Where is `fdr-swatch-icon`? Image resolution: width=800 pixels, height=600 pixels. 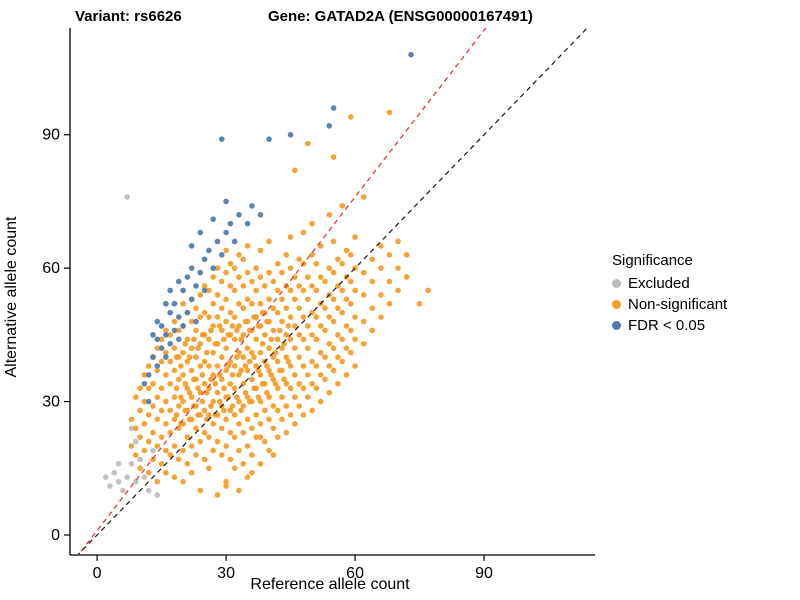
fdr-swatch-icon is located at coordinates (616, 325).